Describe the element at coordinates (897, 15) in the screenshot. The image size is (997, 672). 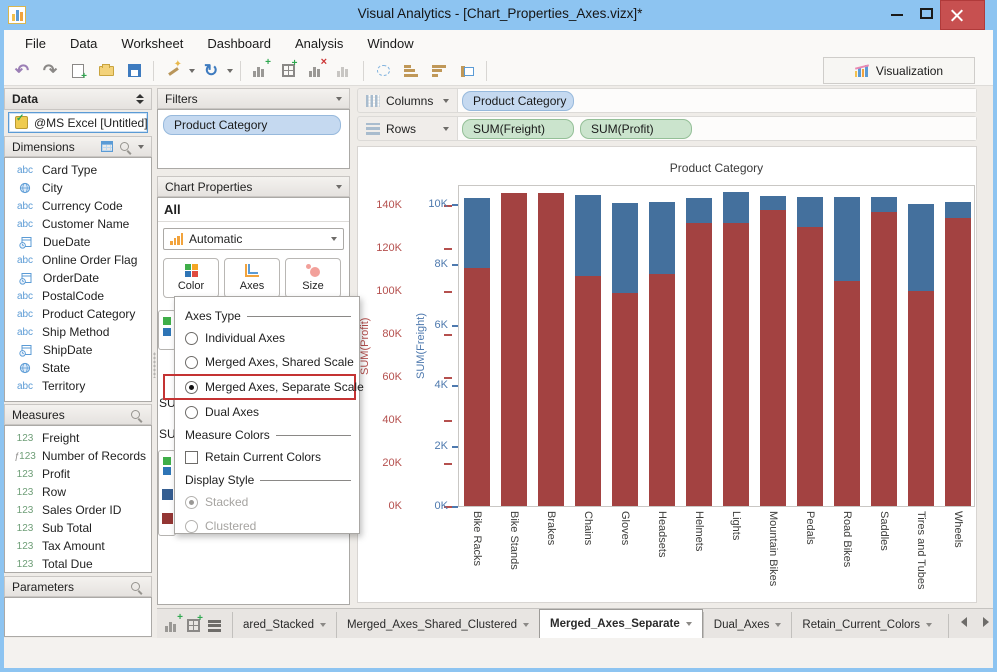
I see `minimize-button` at that location.